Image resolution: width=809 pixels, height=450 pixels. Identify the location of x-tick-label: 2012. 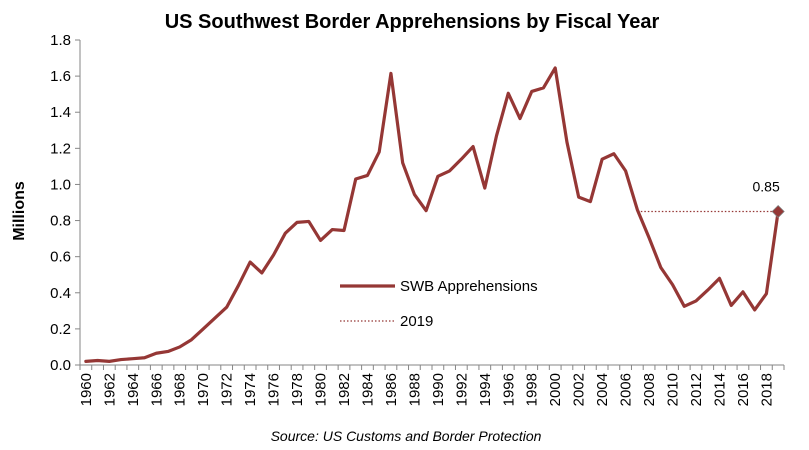
(696, 389).